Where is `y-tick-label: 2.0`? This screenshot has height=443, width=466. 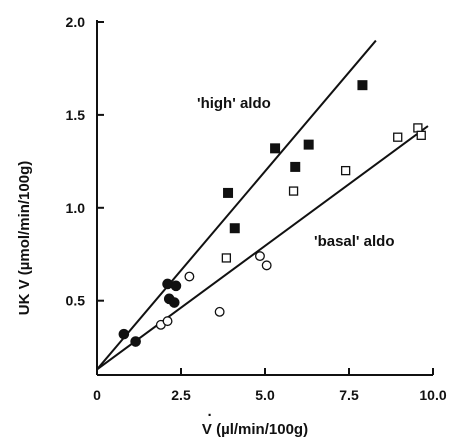
y-tick-label: 2.0 is located at coordinates (76, 22).